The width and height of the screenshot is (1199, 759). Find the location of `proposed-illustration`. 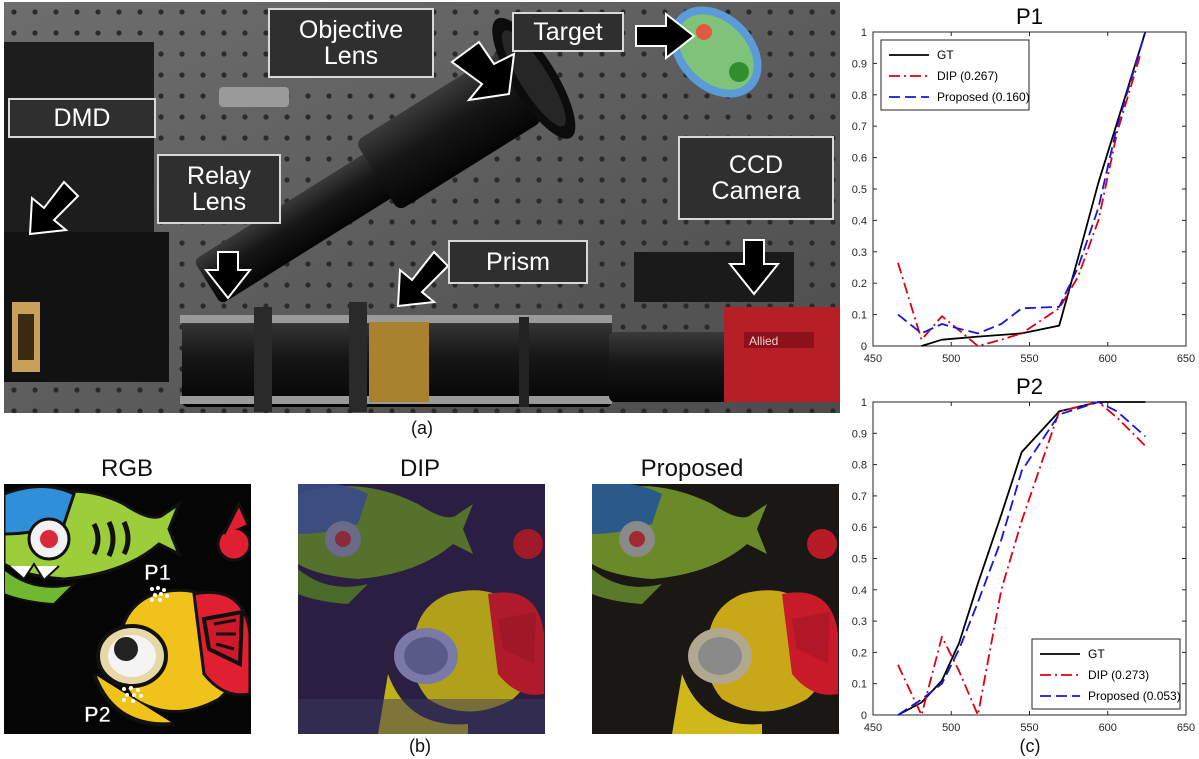

proposed-illustration is located at coordinates (715, 609).